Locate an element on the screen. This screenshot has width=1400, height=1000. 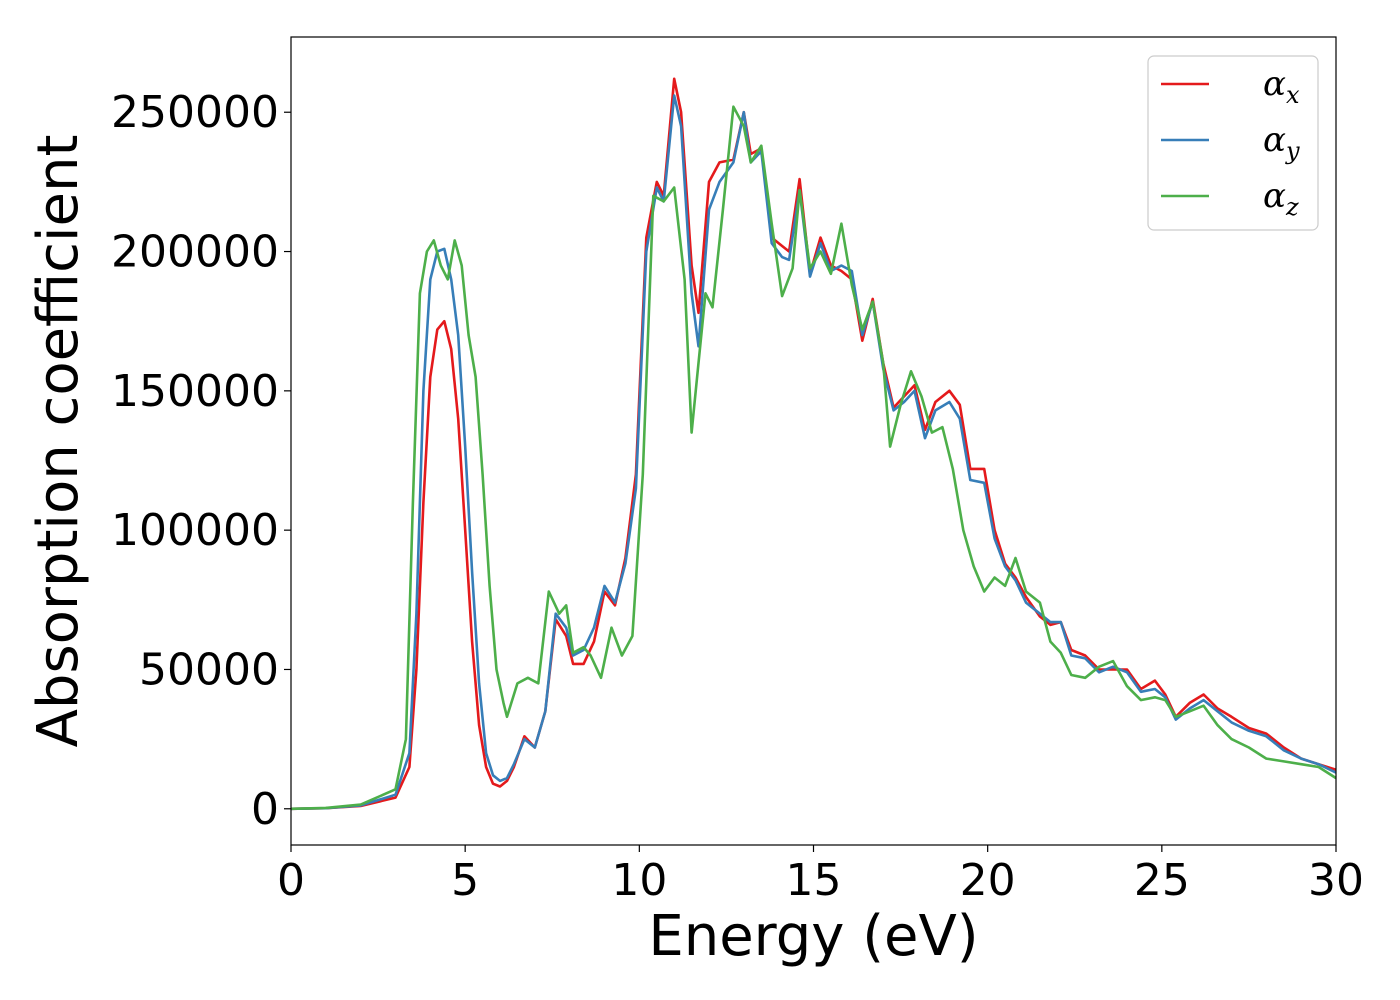
y-tick-label: 200000 is located at coordinates (195, 252).